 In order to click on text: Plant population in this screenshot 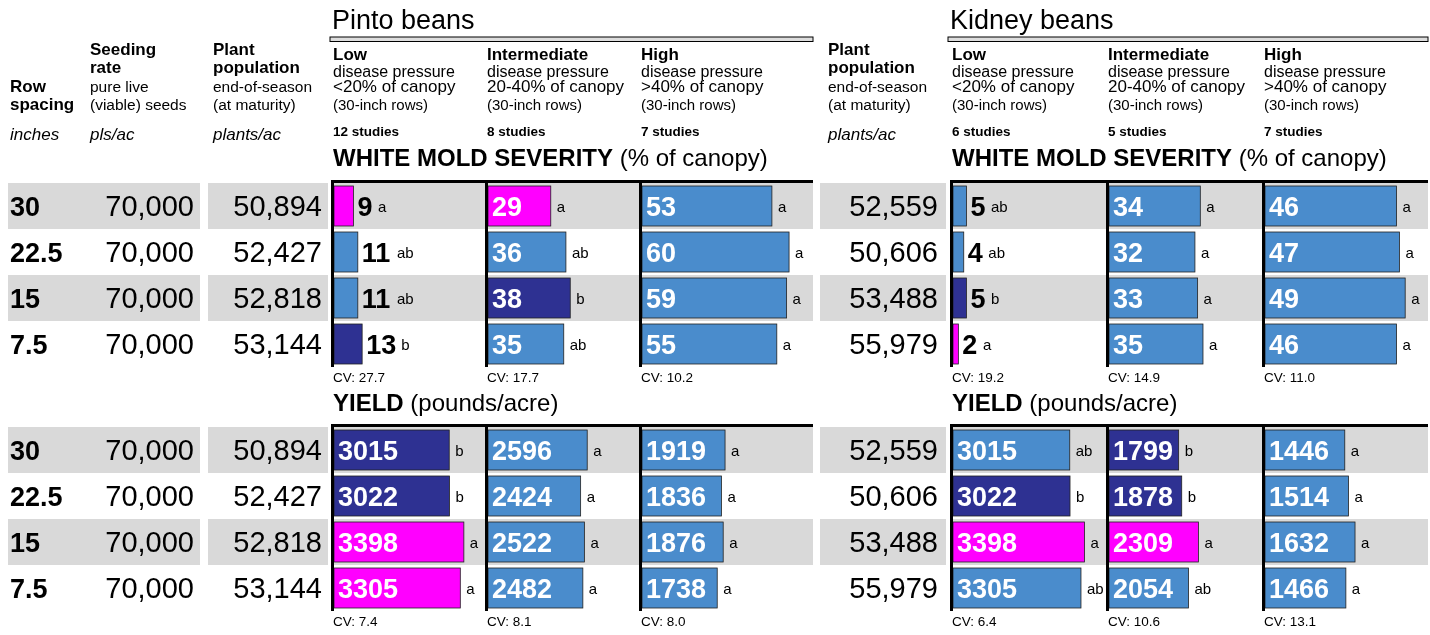, I will do `click(256, 58)`.